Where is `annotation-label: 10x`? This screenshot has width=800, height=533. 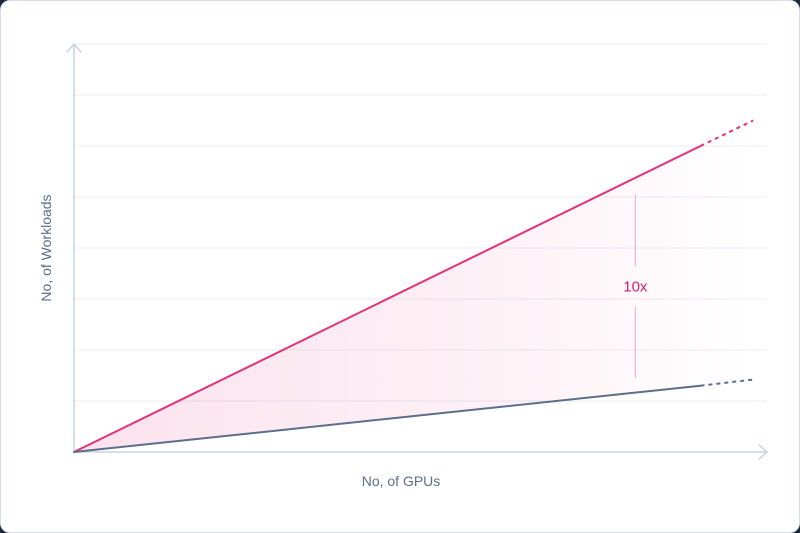 annotation-label: 10x is located at coordinates (635, 286).